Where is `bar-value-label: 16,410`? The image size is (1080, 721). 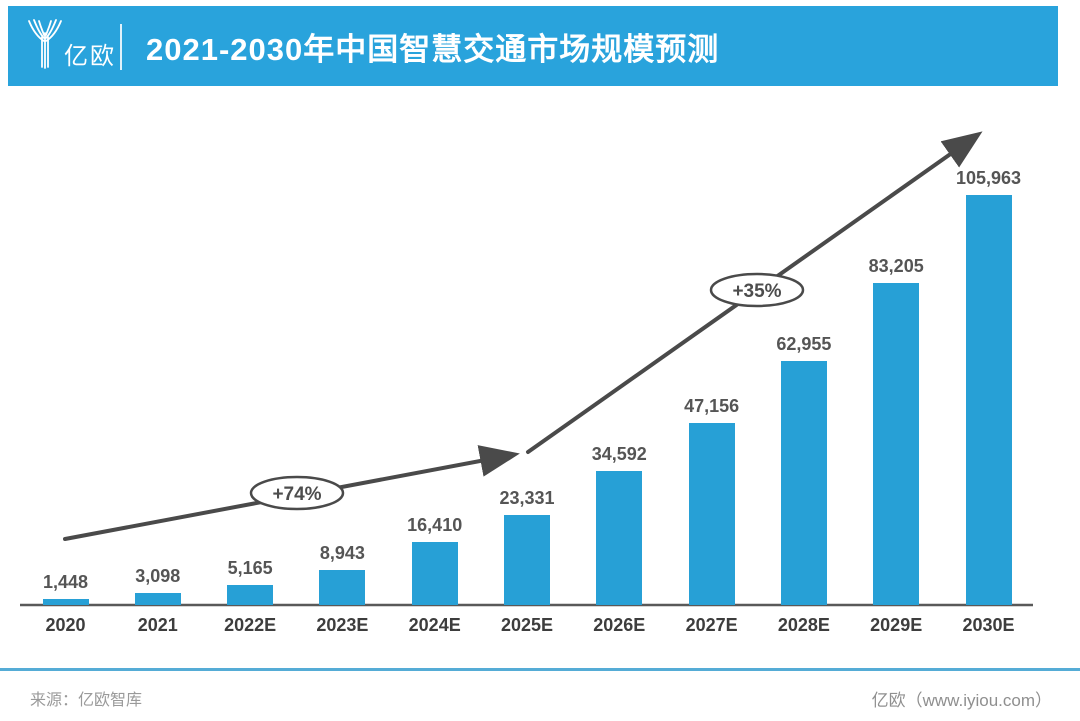 bar-value-label: 16,410 is located at coordinates (435, 525).